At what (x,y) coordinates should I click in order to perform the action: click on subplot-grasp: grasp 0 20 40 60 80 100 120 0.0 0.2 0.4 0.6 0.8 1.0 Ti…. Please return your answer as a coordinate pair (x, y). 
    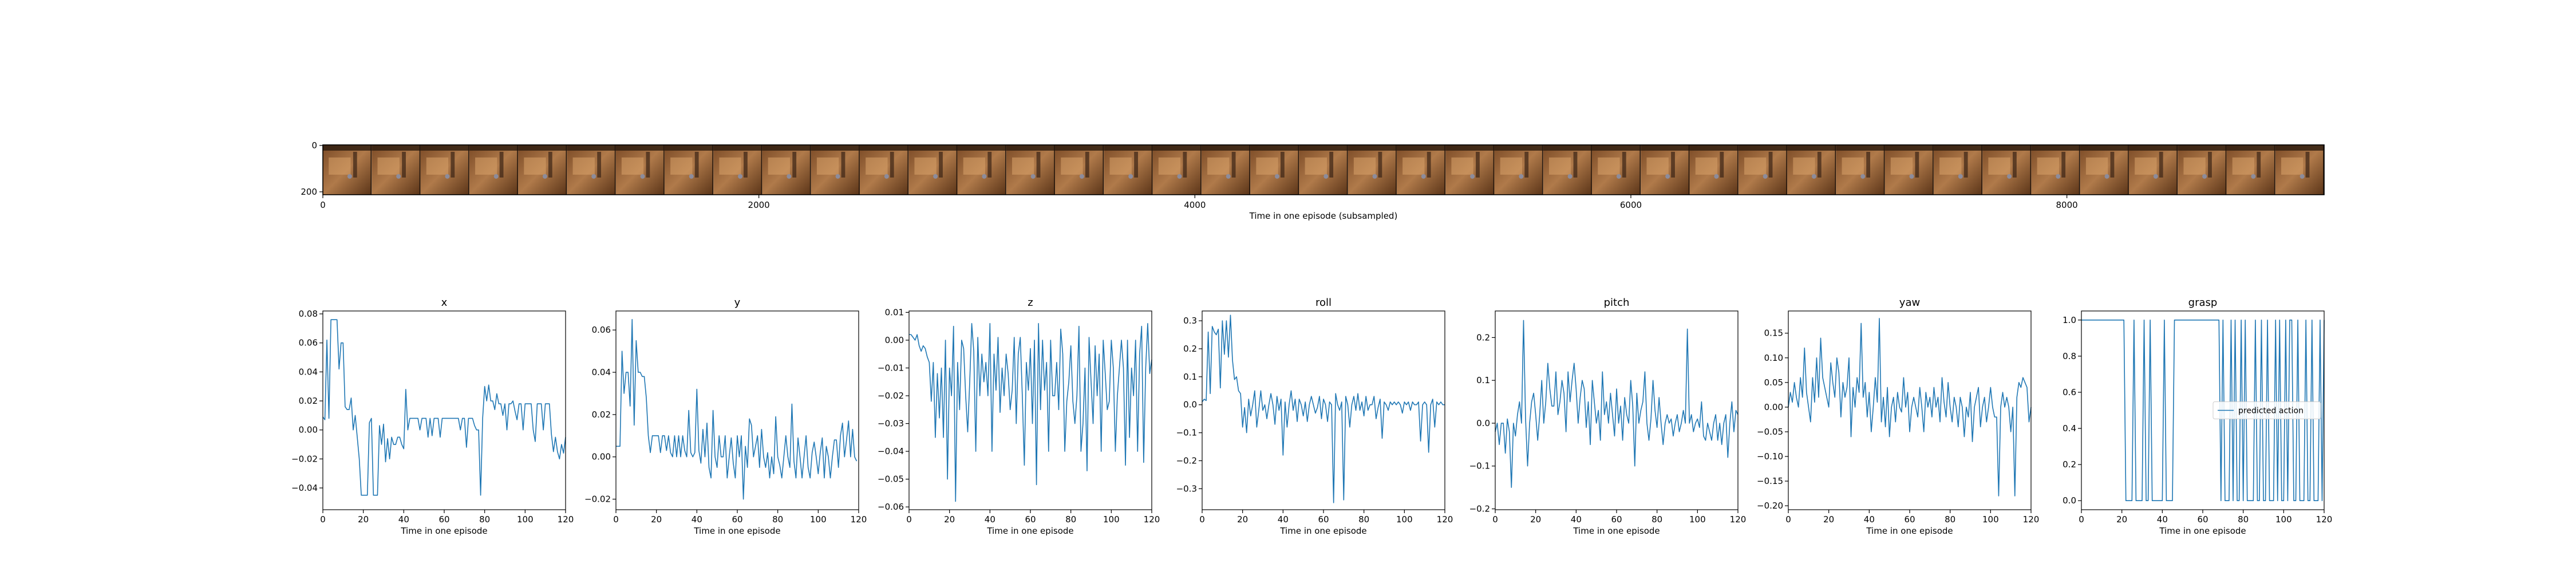
    Looking at the image, I should click on (2197, 416).